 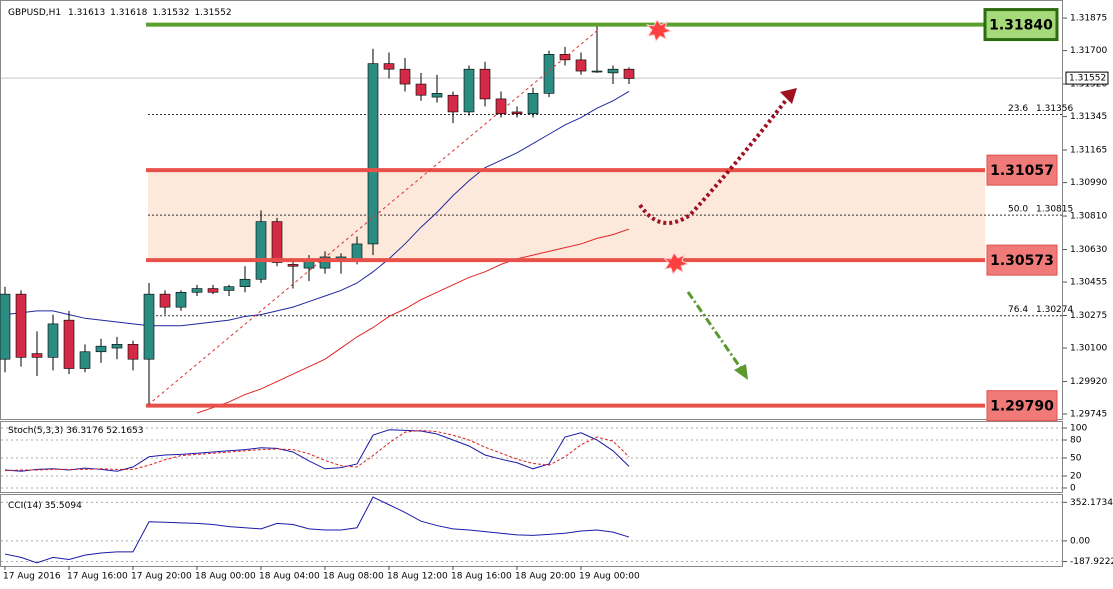 I want to click on stoch-signal: 52.1653, so click(x=124, y=431).